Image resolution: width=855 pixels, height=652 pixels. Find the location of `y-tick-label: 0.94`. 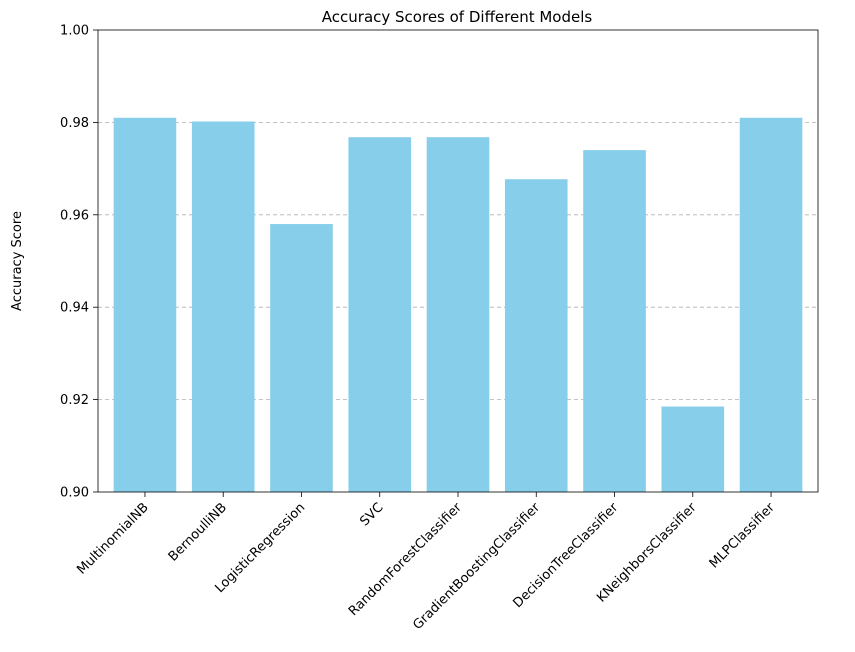

y-tick-label: 0.94 is located at coordinates (74, 308).